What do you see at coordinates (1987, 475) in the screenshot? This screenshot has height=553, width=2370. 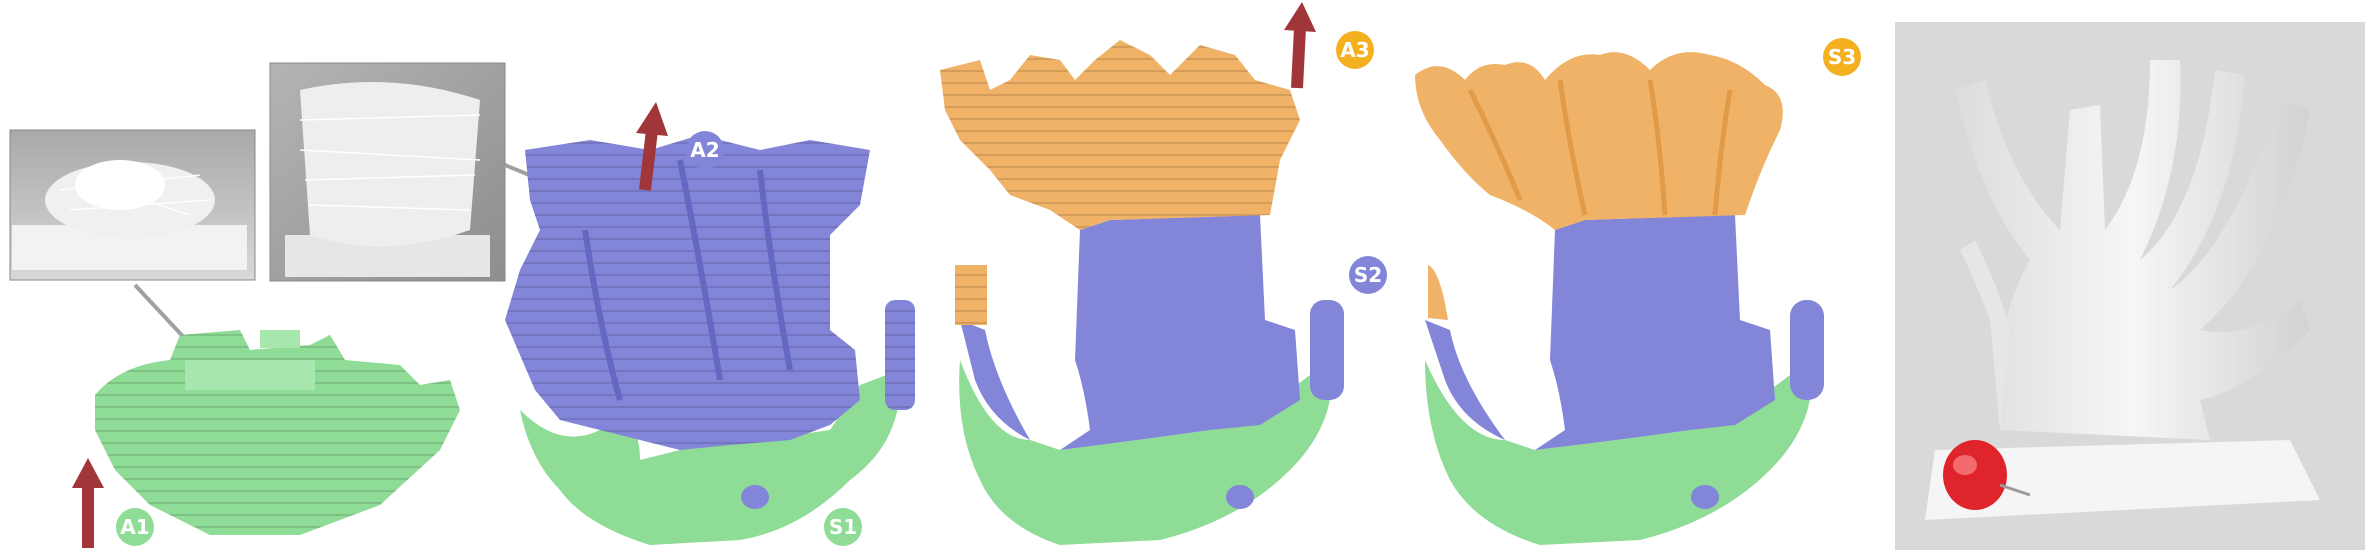 I see `push-pin-icon` at bounding box center [1987, 475].